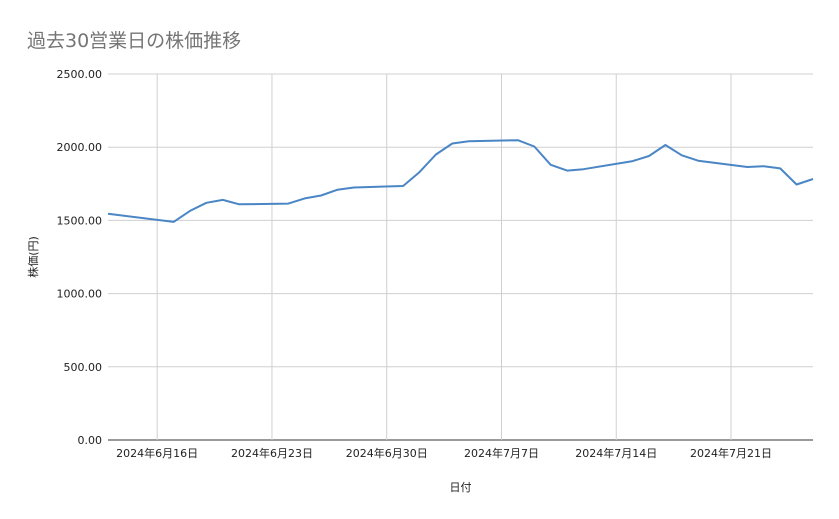  What do you see at coordinates (272, 453) in the screenshot?
I see `x-tick-label: 2024年6月23日` at bounding box center [272, 453].